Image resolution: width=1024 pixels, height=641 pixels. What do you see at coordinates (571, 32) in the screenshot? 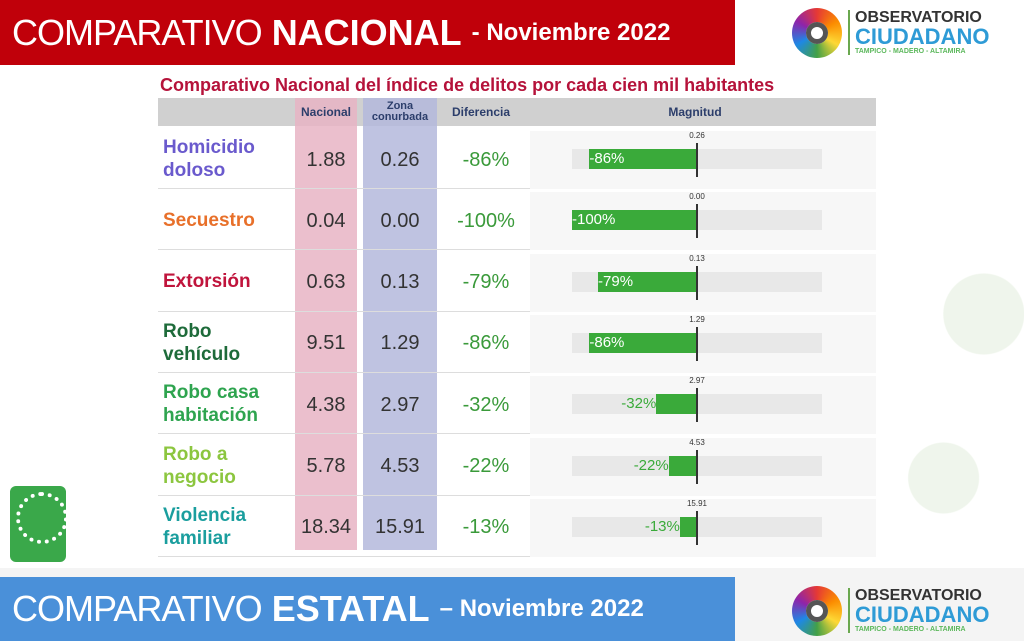
I see `header-title-suffix: - Noviembre 2022` at bounding box center [571, 32].